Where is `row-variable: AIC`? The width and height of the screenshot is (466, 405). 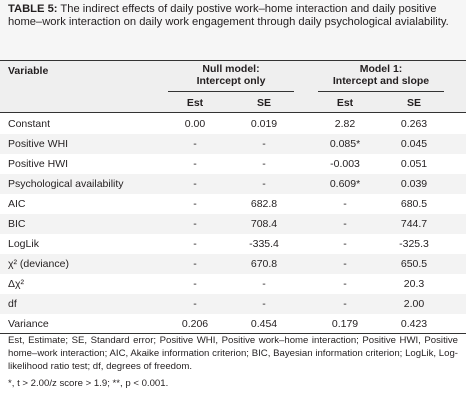
row-variable: AIC is located at coordinates (17, 204).